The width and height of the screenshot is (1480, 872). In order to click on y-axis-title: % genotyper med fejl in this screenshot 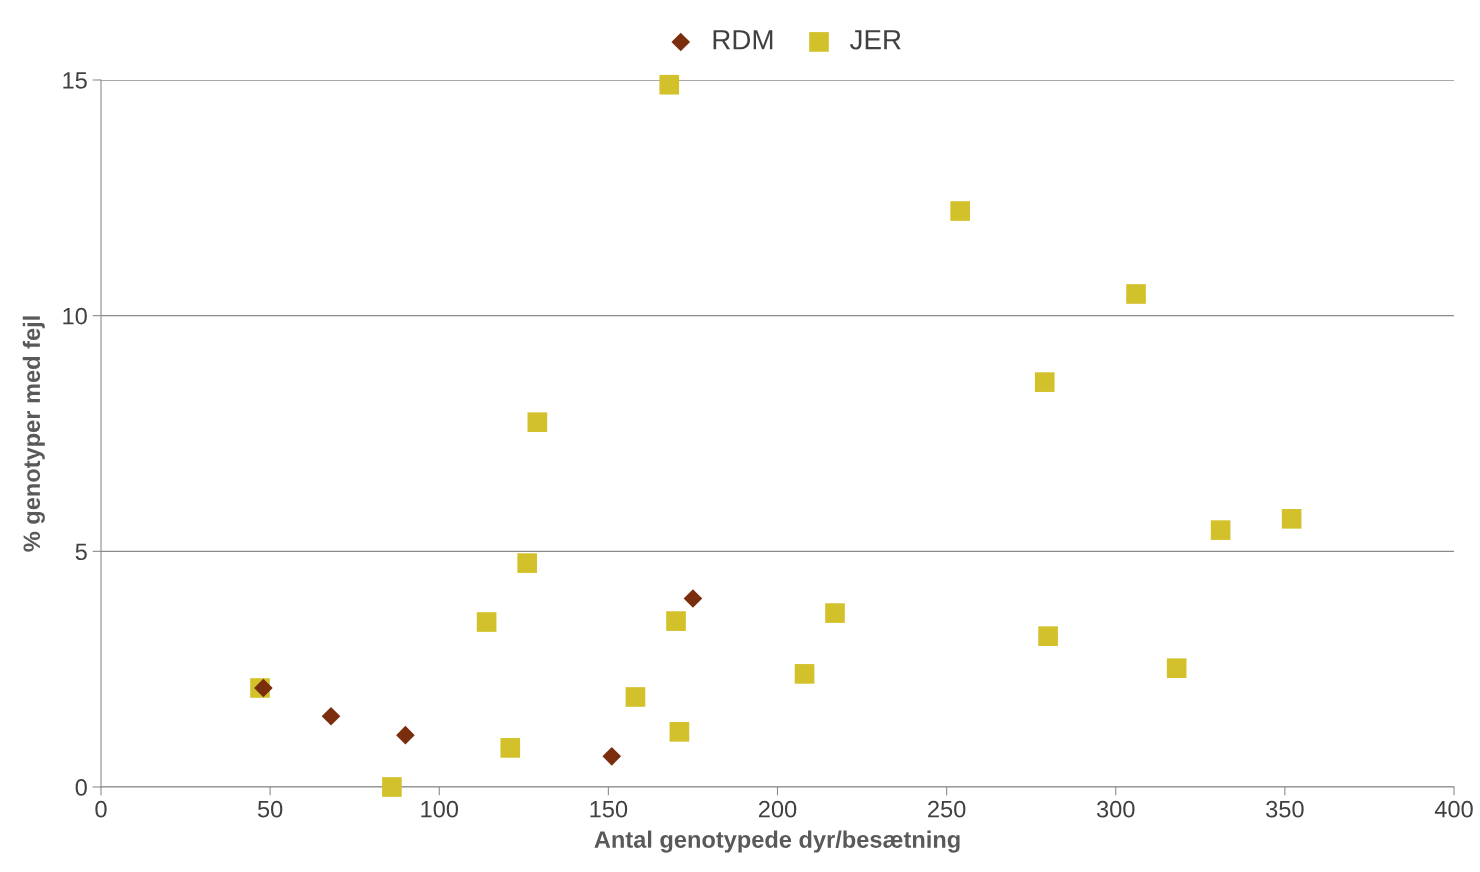, I will do `click(33, 434)`.